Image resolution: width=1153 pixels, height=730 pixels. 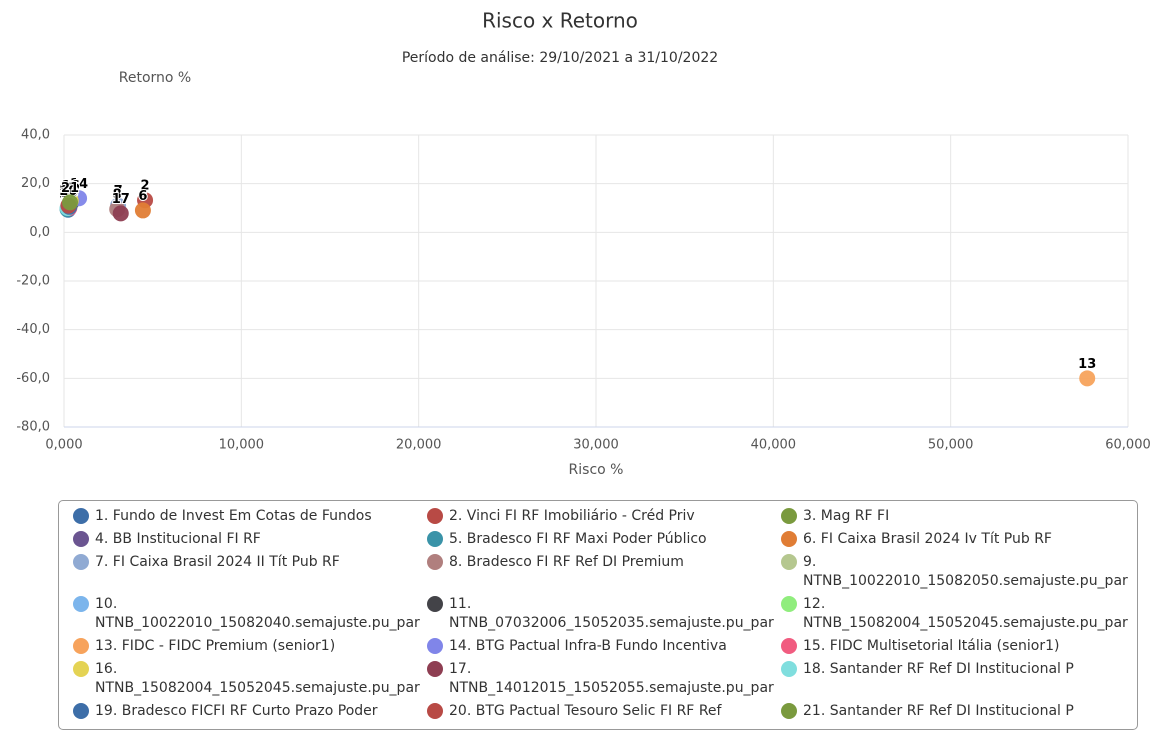 I want to click on legend-item: 21. Santander RF Ref DI Institucional P, so click(x=959, y=711).